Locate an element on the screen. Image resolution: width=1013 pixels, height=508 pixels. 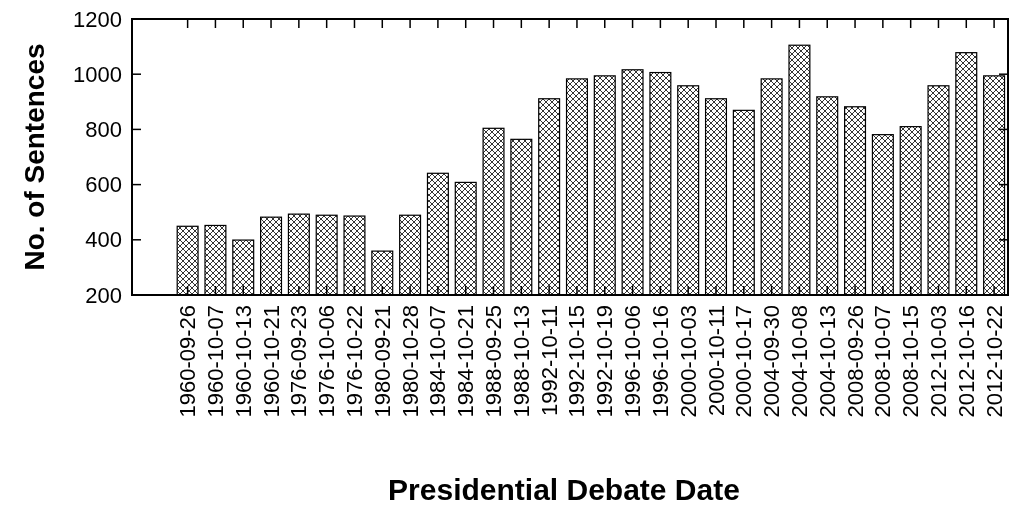
x-tick-label: 1984-10-07 is located at coordinates (438, 361).